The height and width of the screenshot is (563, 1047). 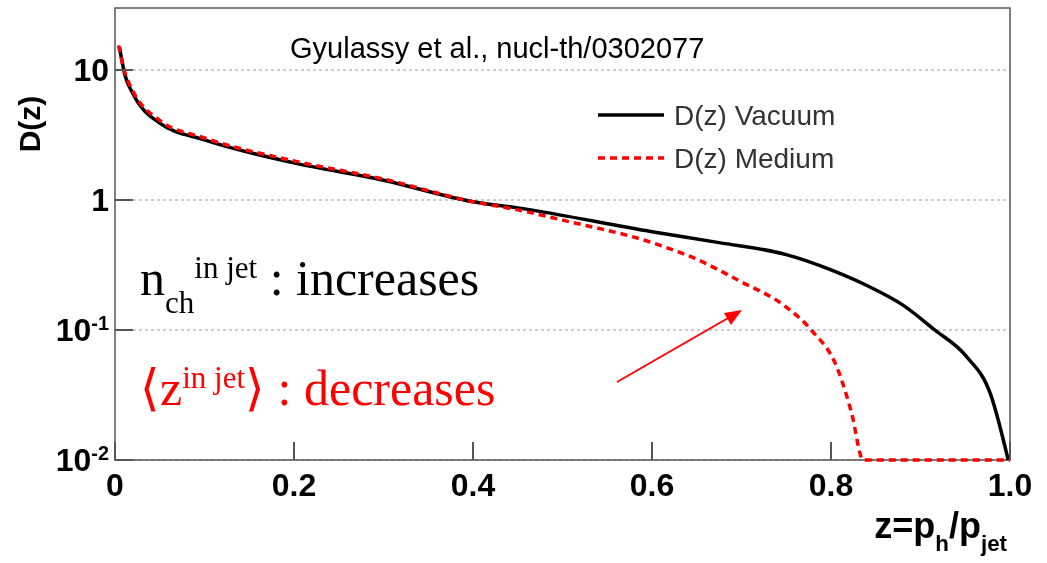 What do you see at coordinates (100, 200) in the screenshot?
I see `y-tick-label: 1` at bounding box center [100, 200].